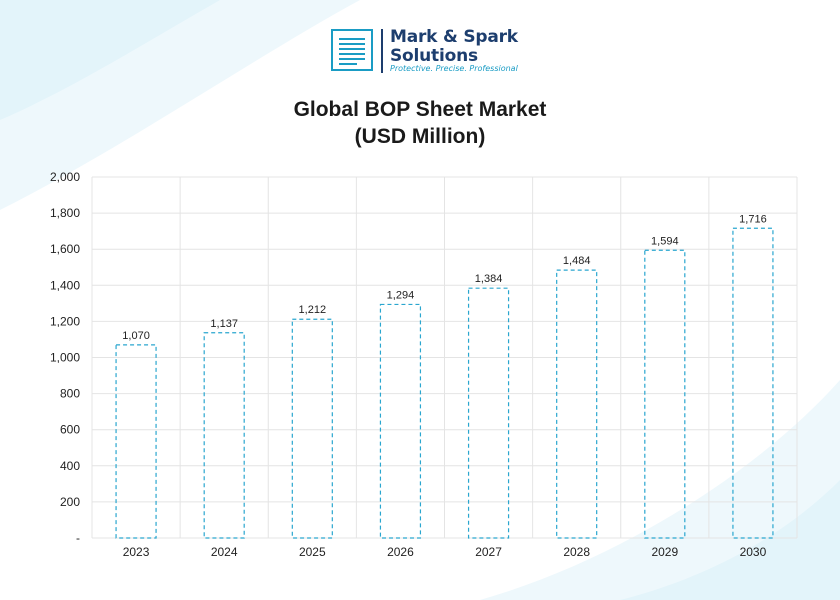  I want to click on data-label: 1,716, so click(753, 219).